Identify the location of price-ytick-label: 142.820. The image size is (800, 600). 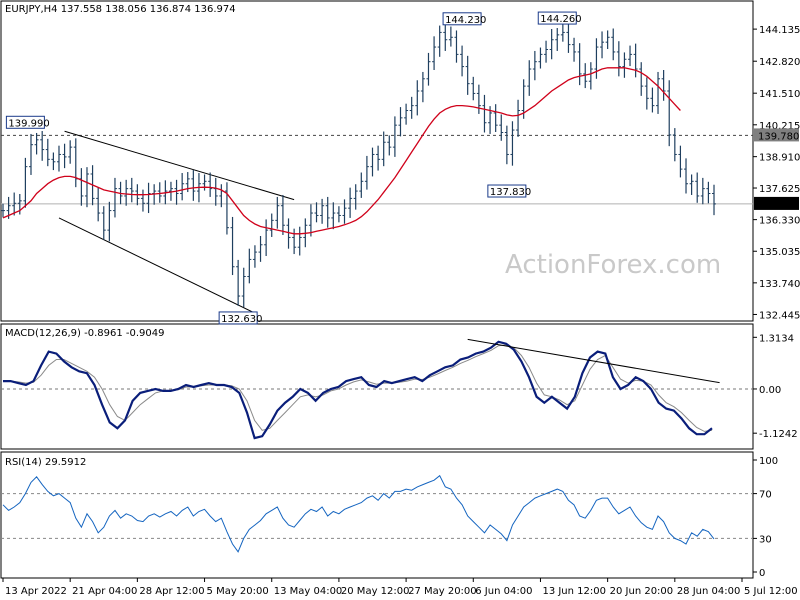
(779, 62).